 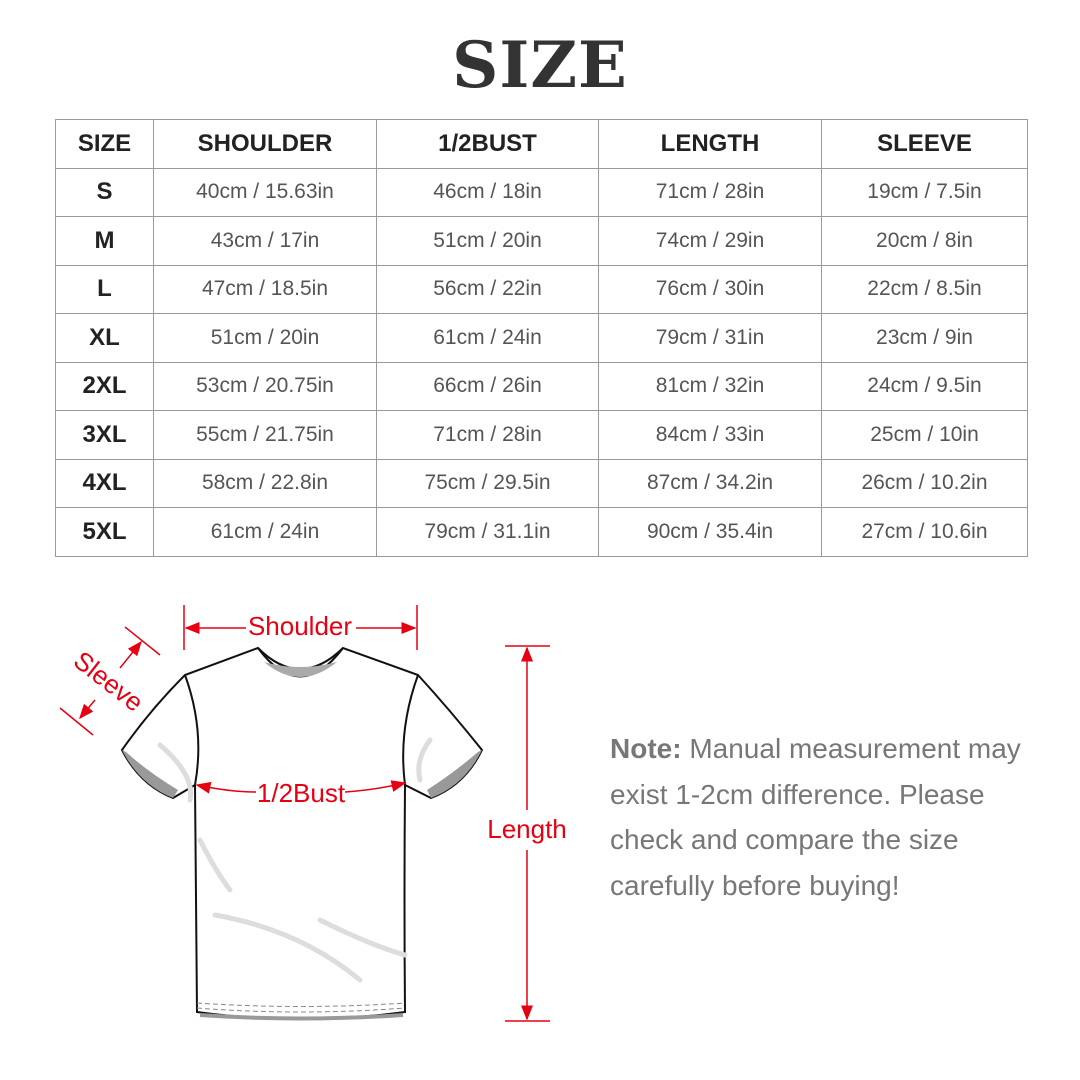 I want to click on measurement-cell: 79cm / 31.1in, so click(x=487, y=532).